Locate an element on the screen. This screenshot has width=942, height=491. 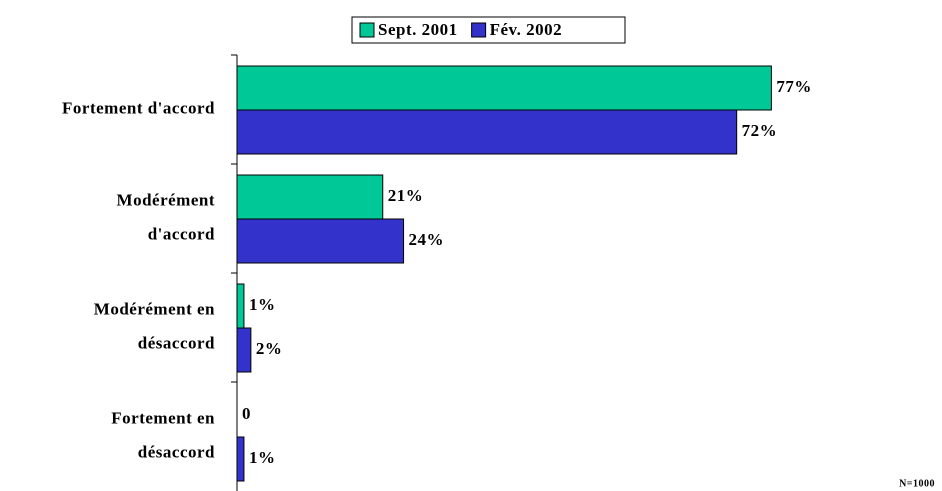
value-label: 24% is located at coordinates (427, 239).